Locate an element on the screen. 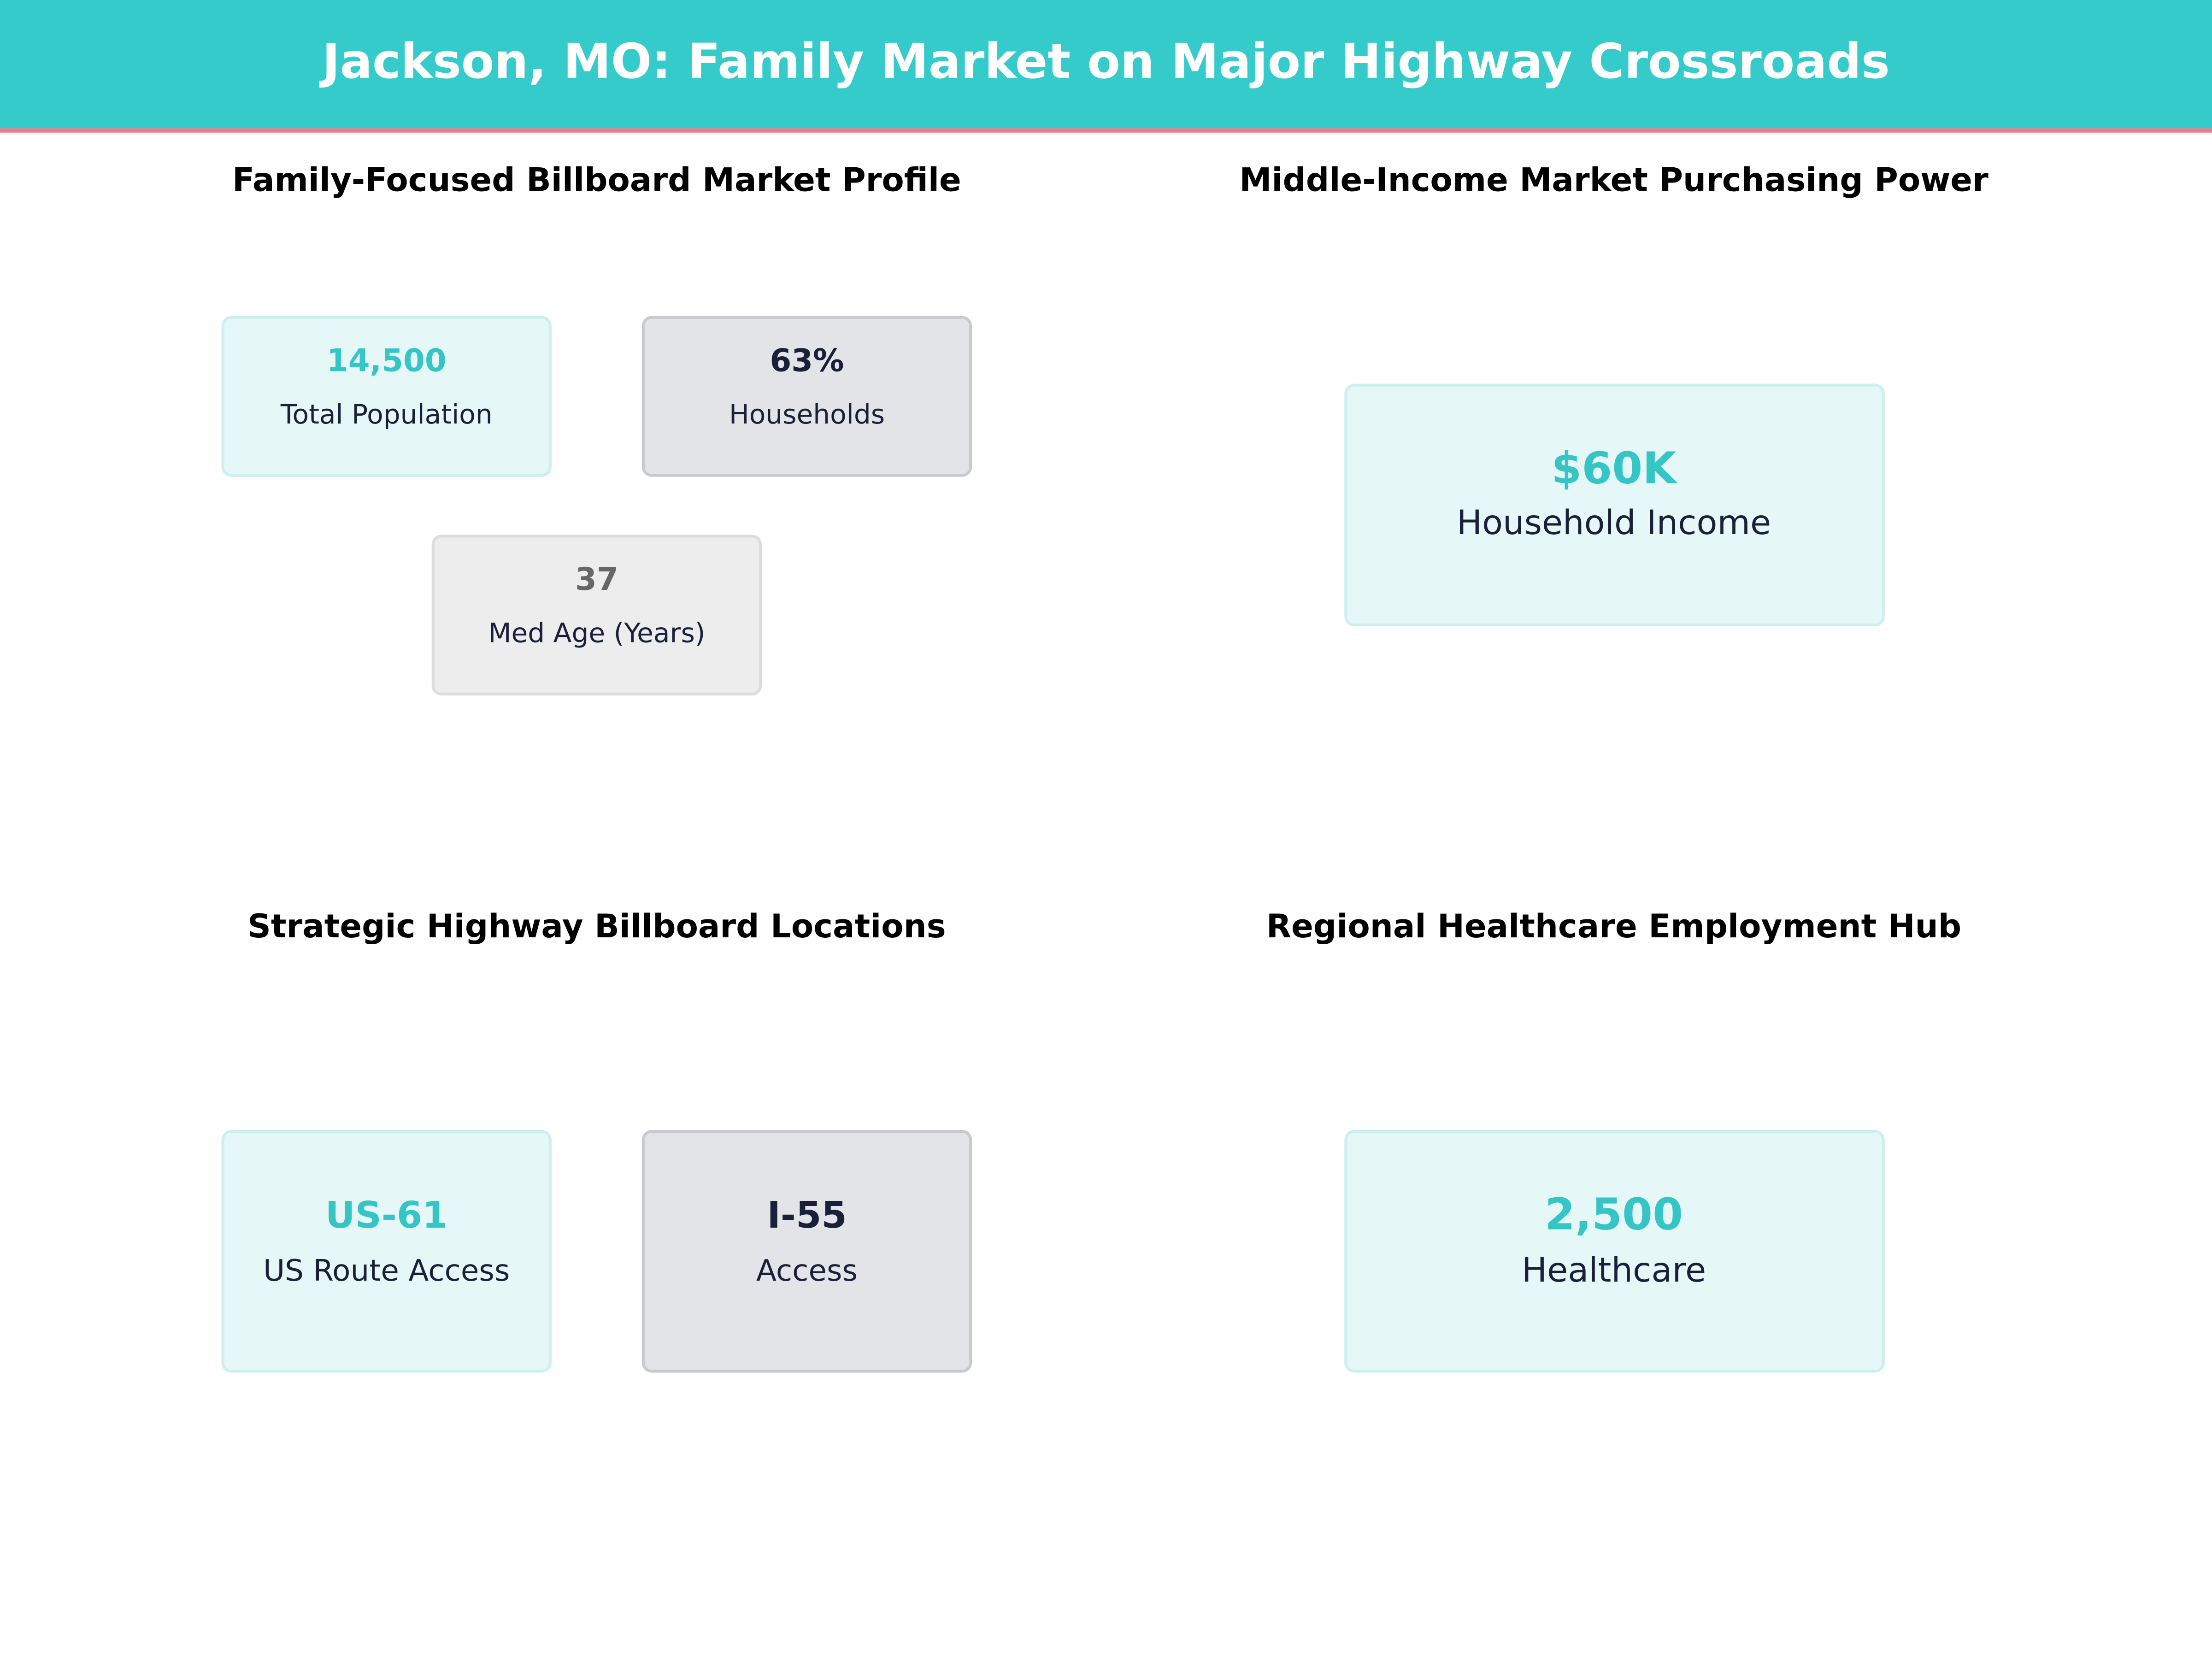 The width and height of the screenshot is (2212, 1659). kpi-value: $60K is located at coordinates (1614, 468).